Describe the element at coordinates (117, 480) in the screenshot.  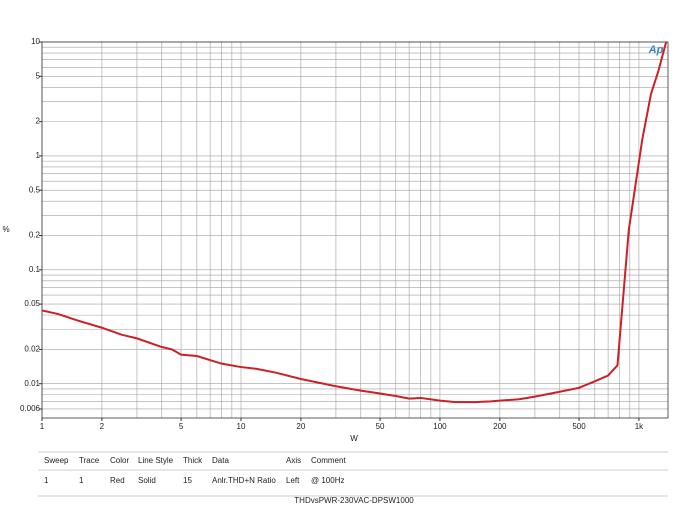
I see `table-cell: Red` at that location.